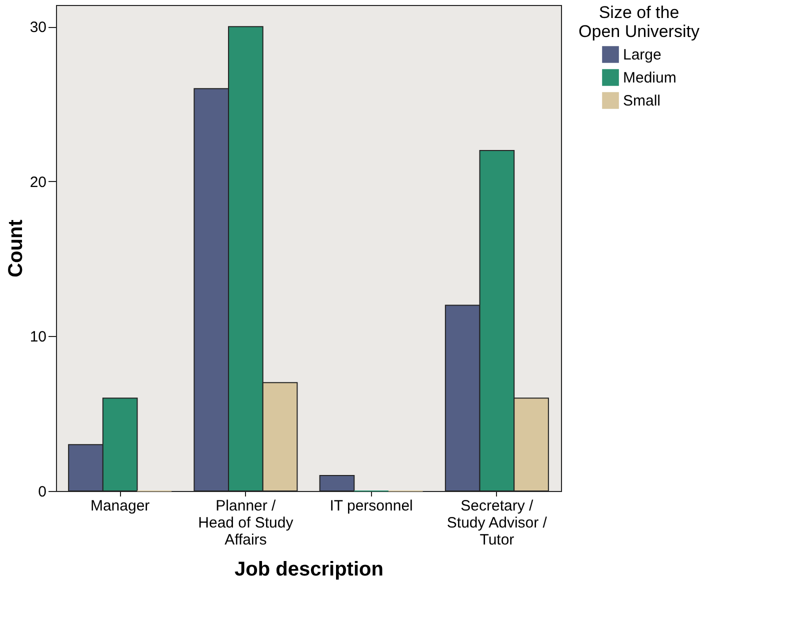 The width and height of the screenshot is (803, 628). Describe the element at coordinates (15, 248) in the screenshot. I see `y-axis-title: Count` at that location.